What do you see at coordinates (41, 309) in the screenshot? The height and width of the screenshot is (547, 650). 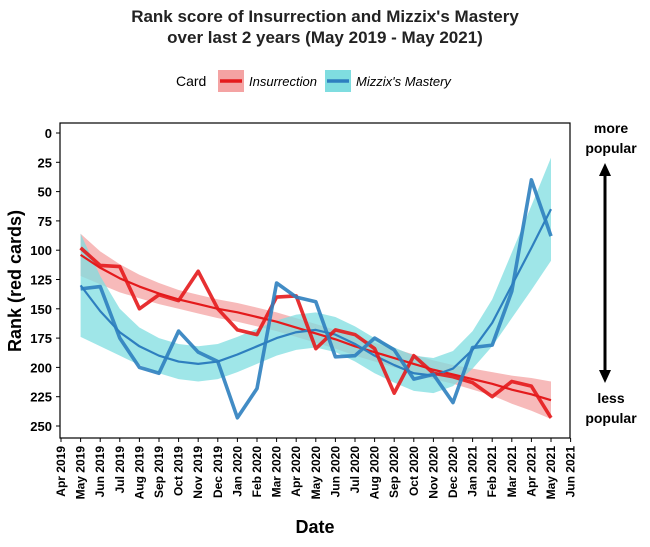 I see `y-tick-label-150: 150` at bounding box center [41, 309].